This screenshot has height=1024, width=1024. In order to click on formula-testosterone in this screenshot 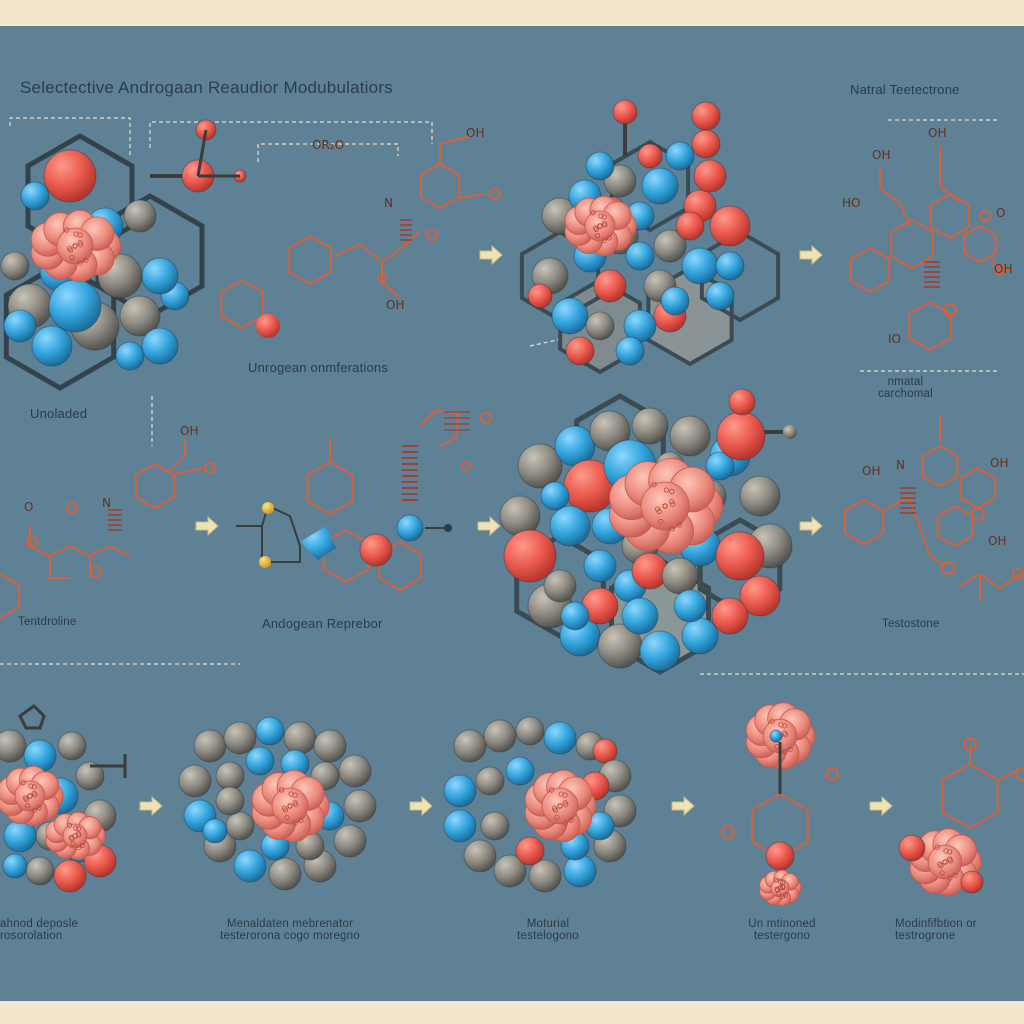, I will do `click(933, 509)`.